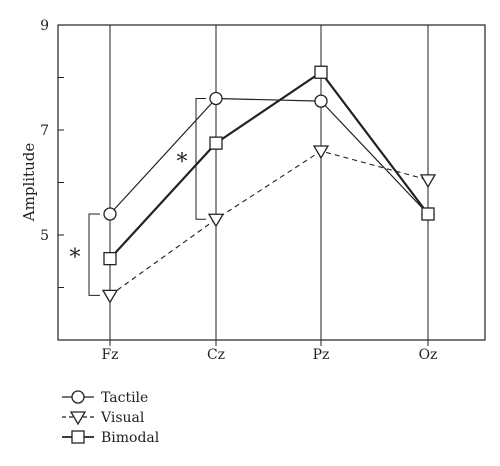  Describe the element at coordinates (78, 437) in the screenshot. I see `legend-marker-bimodal` at that location.